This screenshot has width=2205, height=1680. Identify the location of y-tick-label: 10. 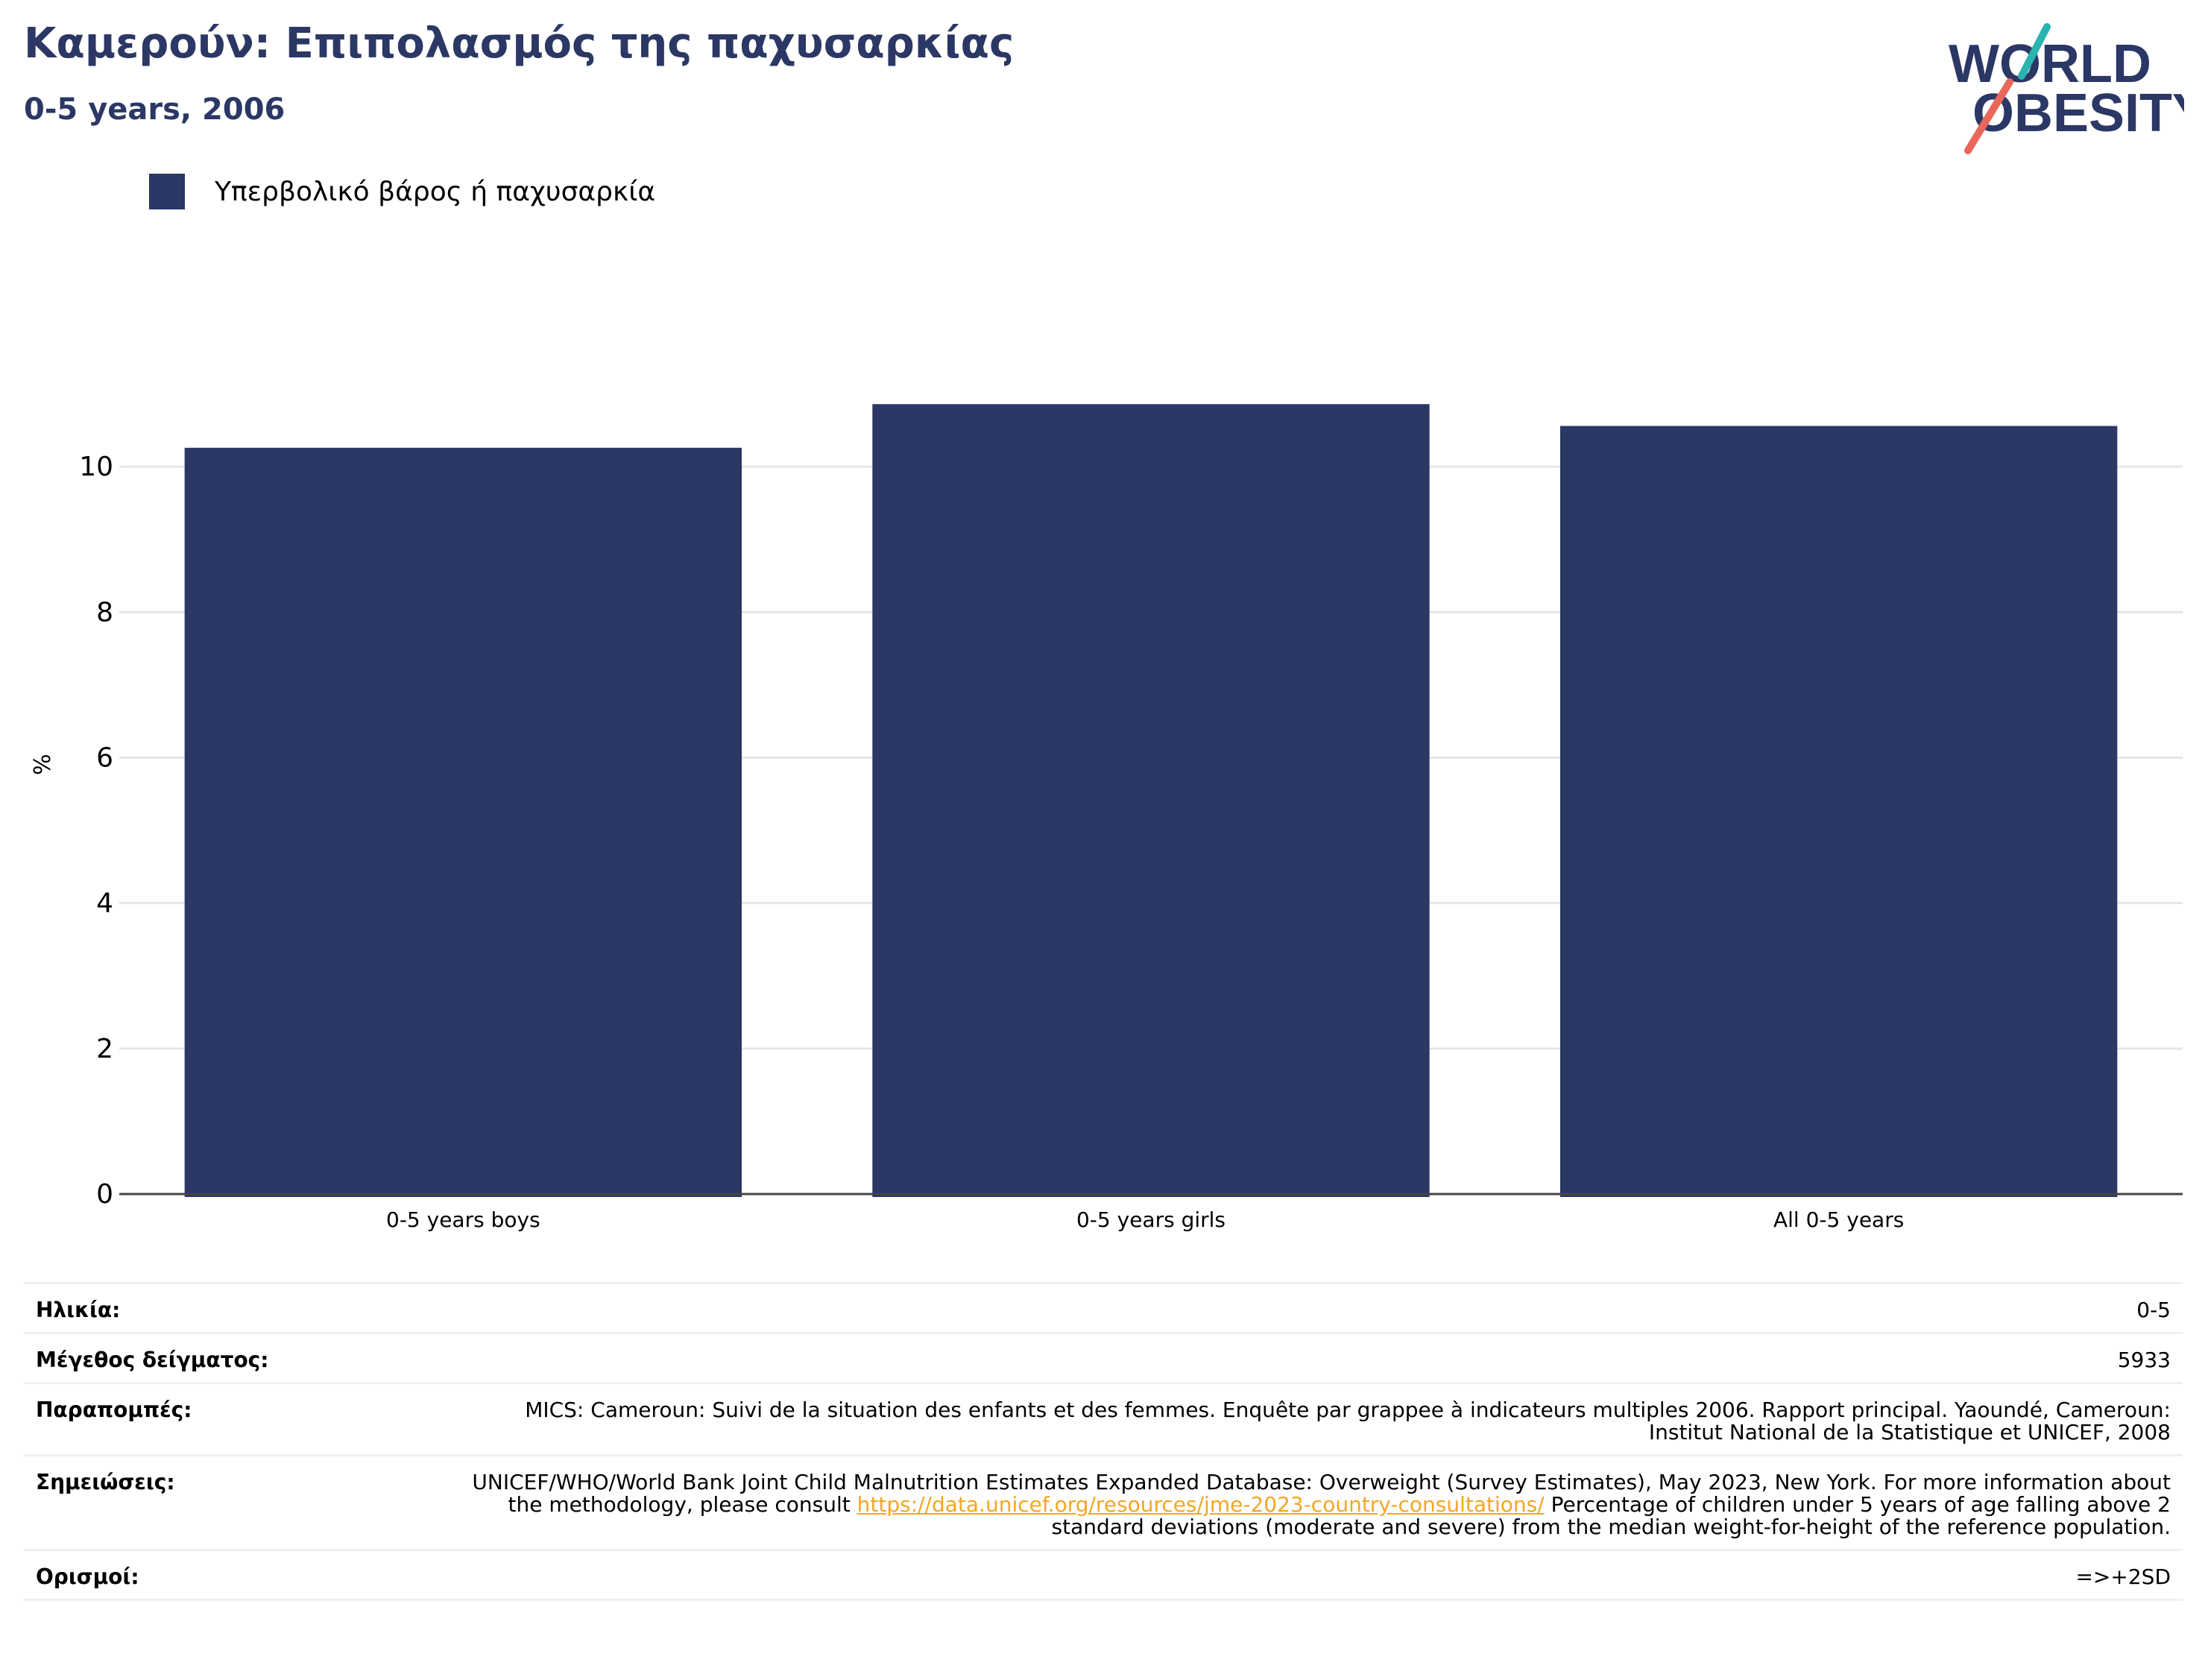
(96, 467).